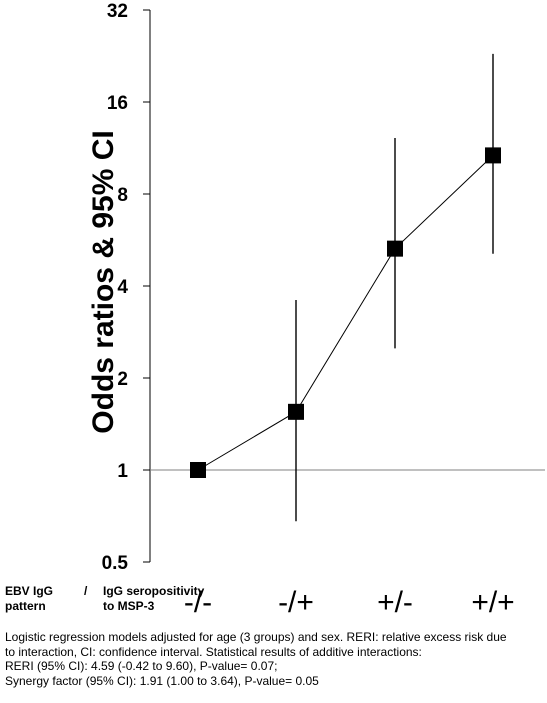 This screenshot has height=703, width=547. Describe the element at coordinates (29, 591) in the screenshot. I see `x-header-ebv-line1: EBV IgG` at that location.